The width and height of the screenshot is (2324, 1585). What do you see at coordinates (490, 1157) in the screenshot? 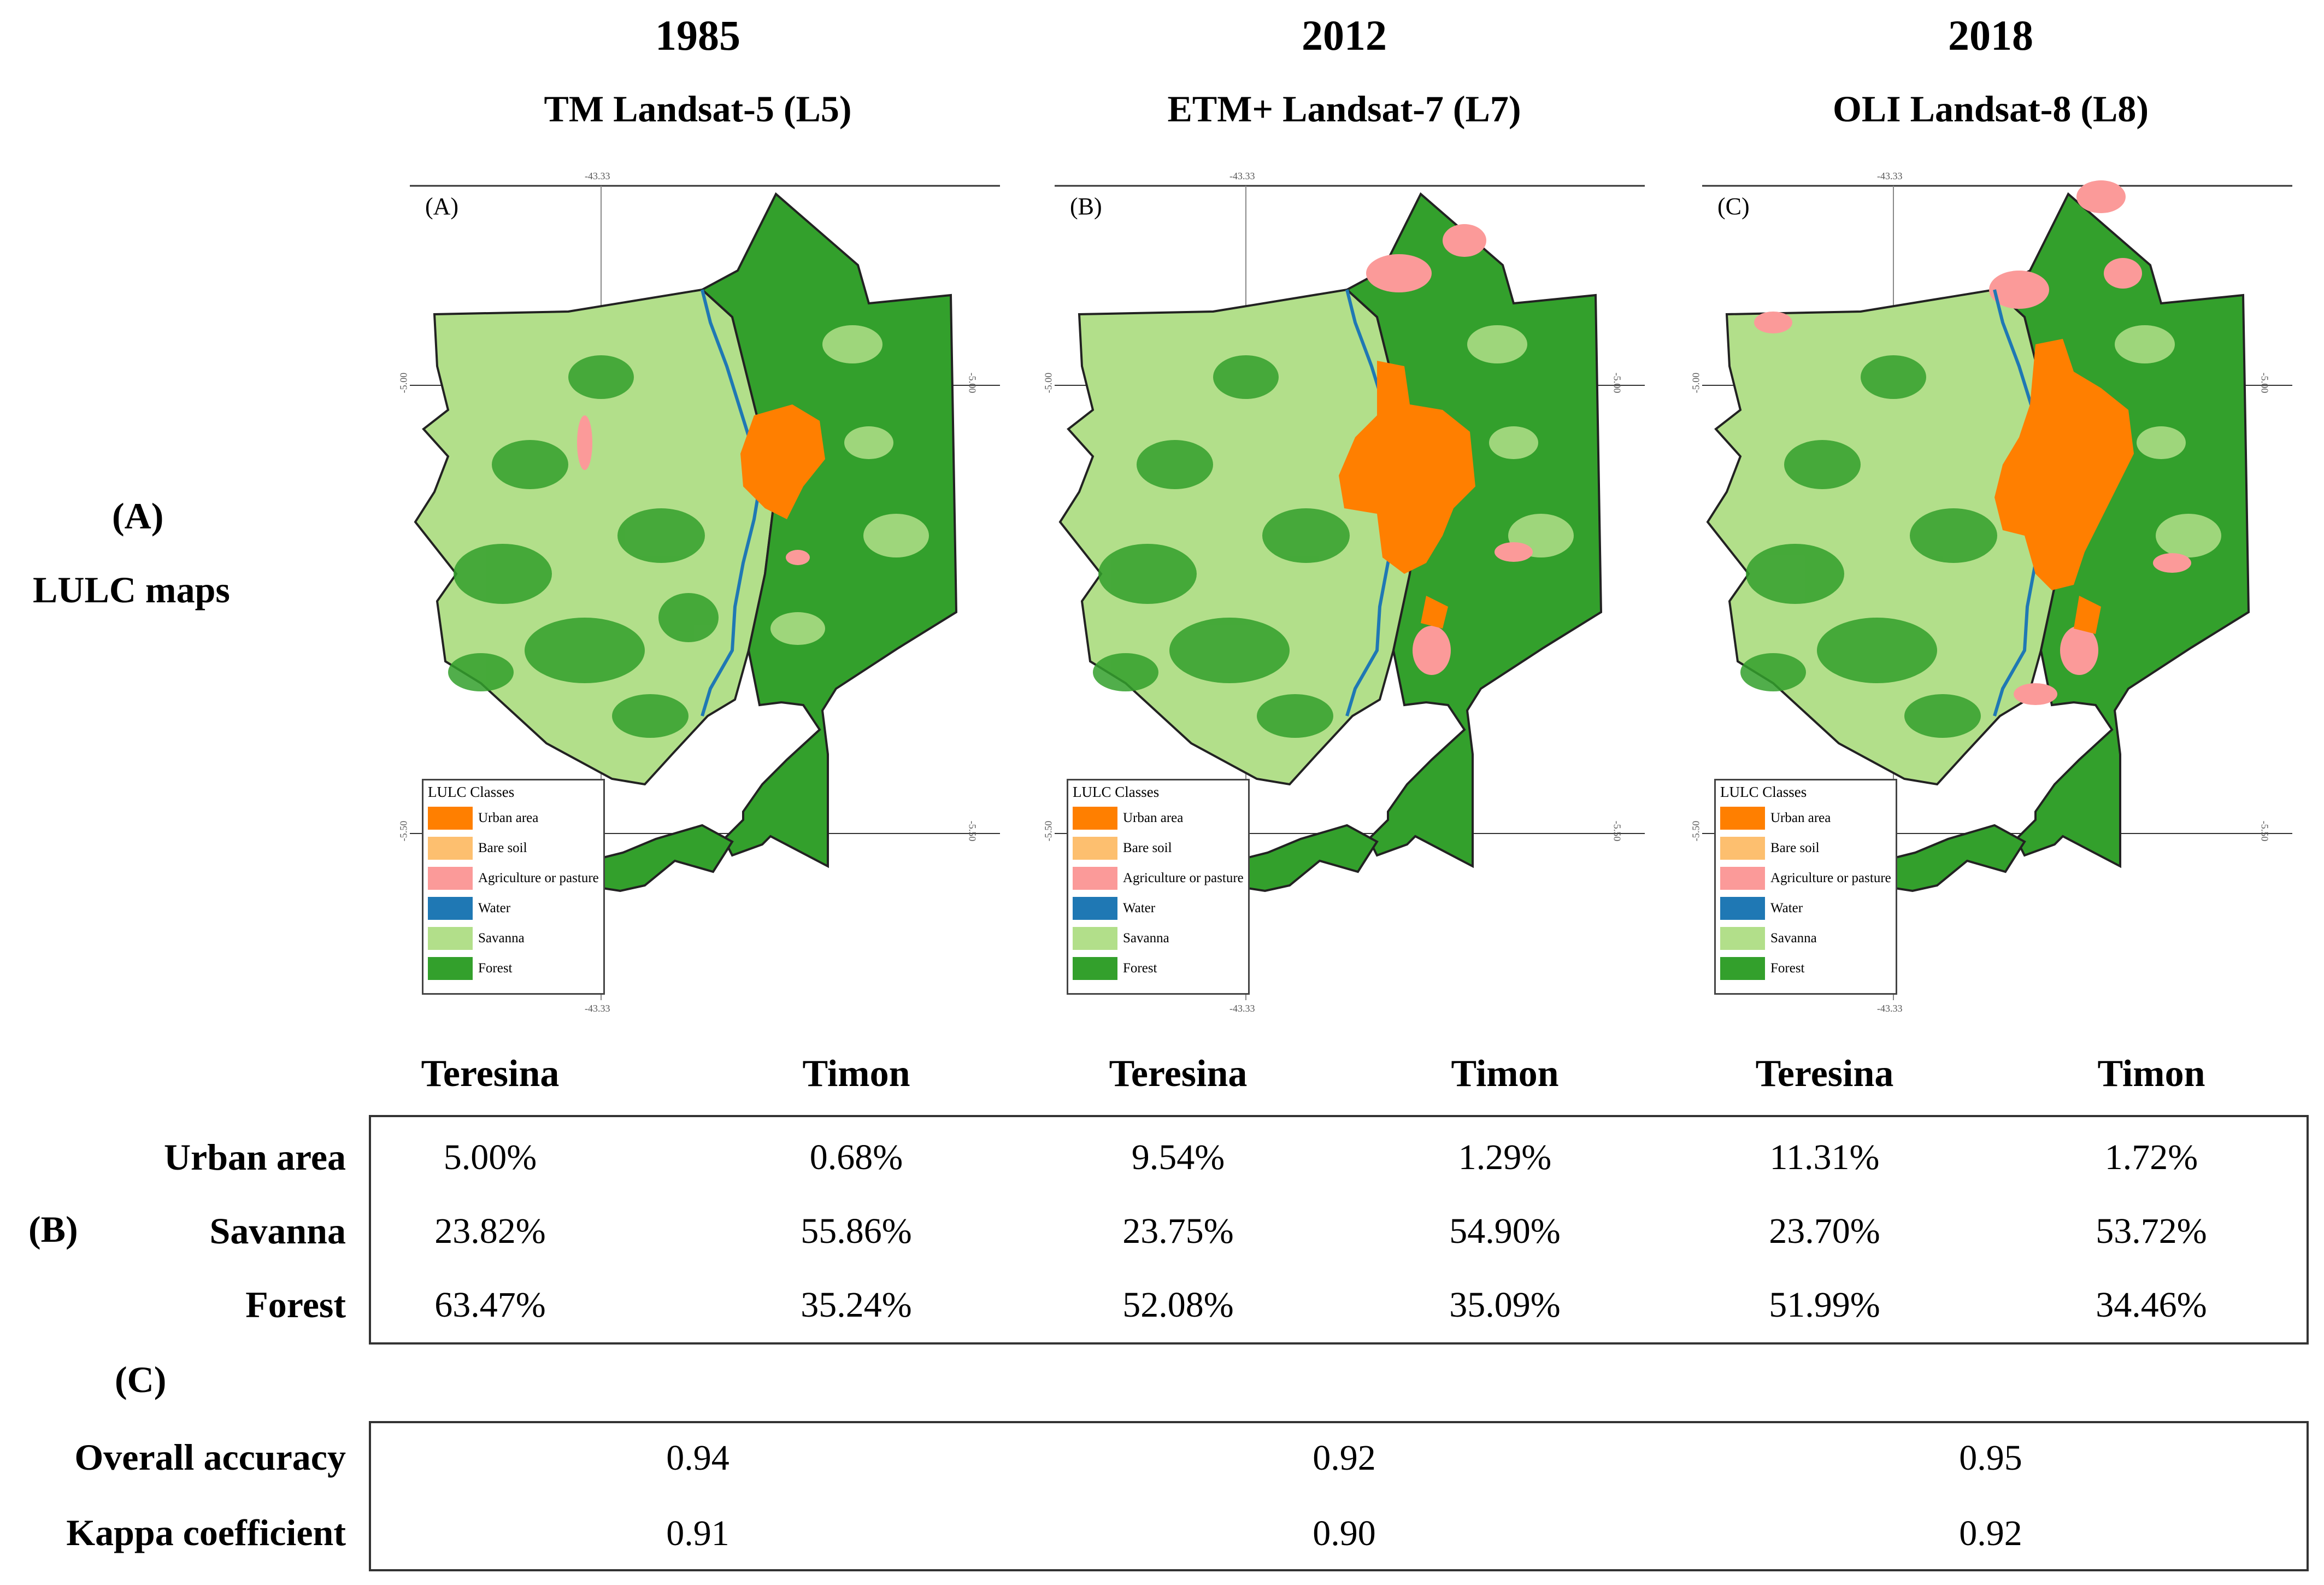
I see `cell-urban-teresina-1985: 5.00%` at bounding box center [490, 1157].